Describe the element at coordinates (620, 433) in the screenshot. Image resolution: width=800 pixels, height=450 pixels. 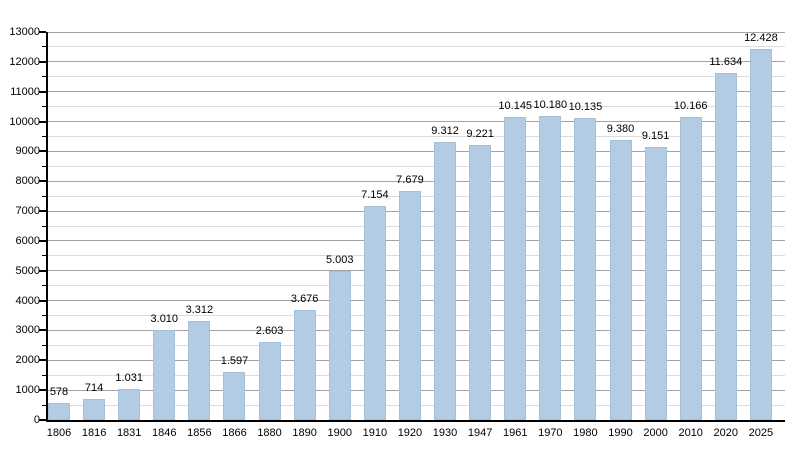
I see `x-tick-label: 1990` at that location.